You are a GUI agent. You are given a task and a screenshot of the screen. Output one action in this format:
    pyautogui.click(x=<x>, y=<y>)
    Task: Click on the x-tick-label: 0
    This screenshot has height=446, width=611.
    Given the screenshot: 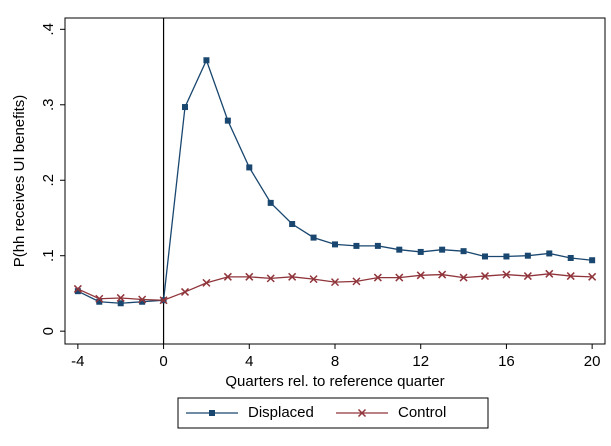 What is the action you would take?
    pyautogui.click(x=163, y=361)
    